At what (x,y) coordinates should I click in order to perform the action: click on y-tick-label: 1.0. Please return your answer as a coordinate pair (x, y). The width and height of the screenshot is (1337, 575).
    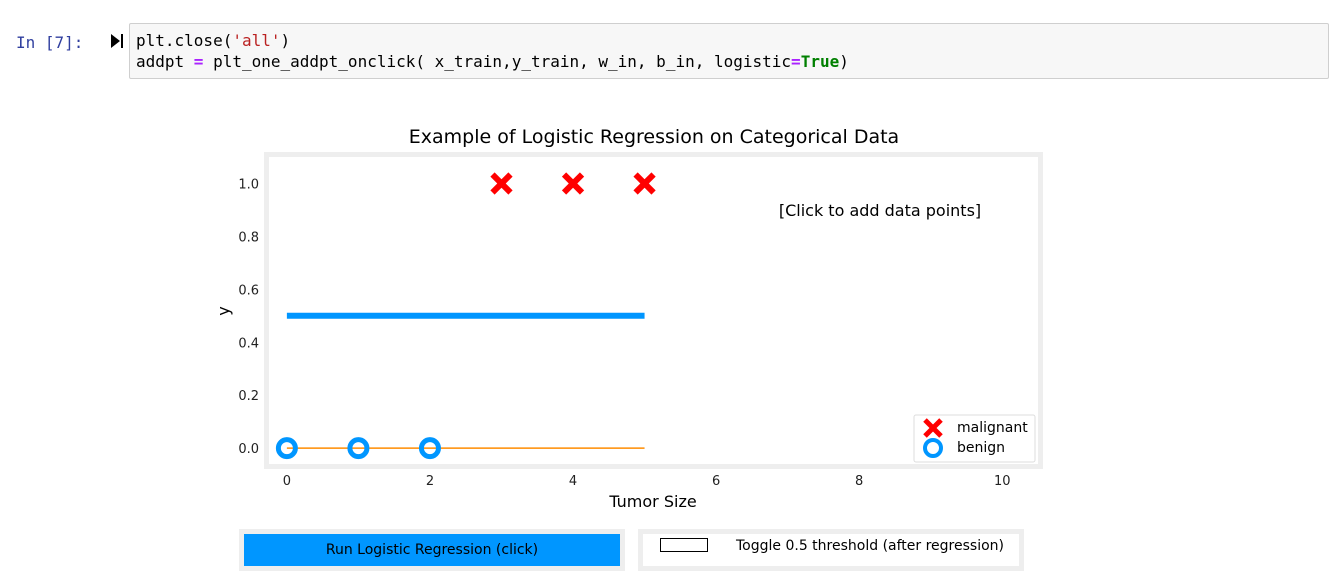
    Looking at the image, I should click on (248, 184).